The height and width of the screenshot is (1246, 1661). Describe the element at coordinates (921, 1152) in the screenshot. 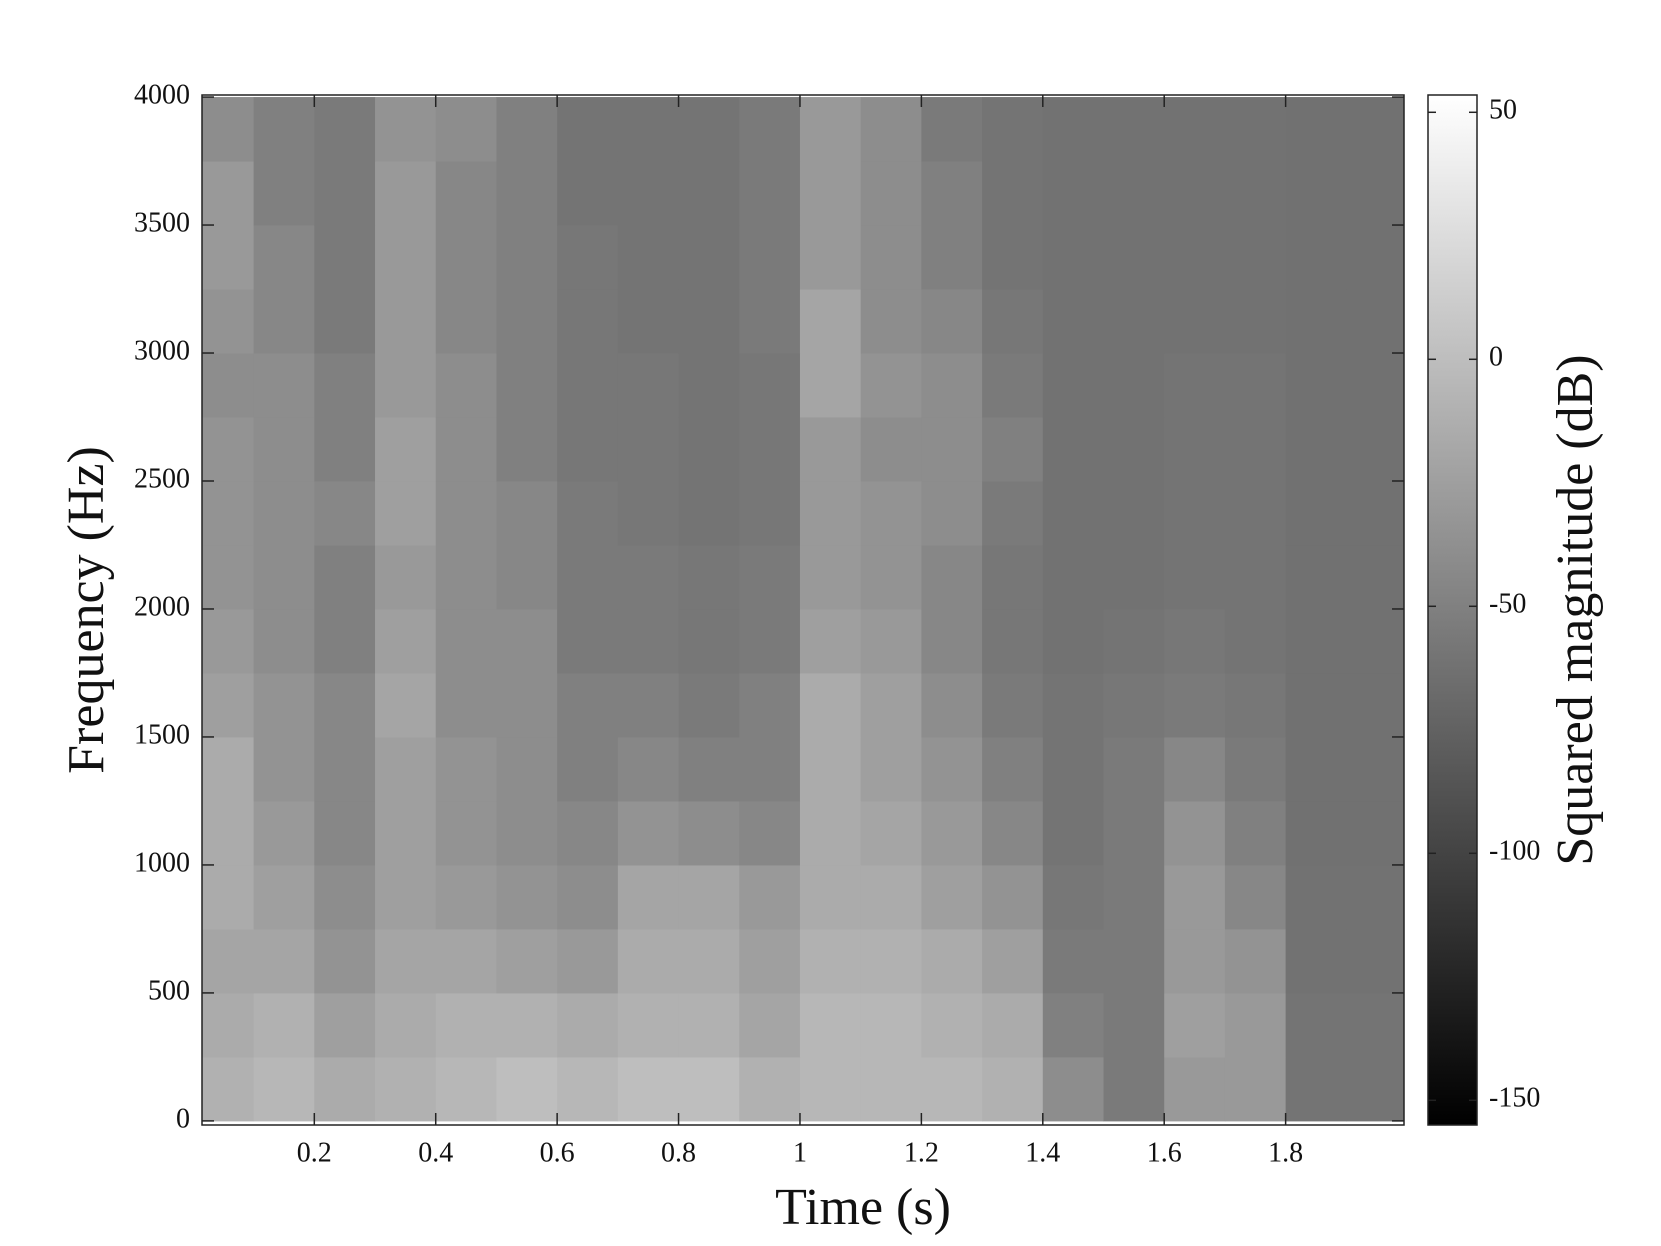

I see `x-tick-label: 1.2` at that location.